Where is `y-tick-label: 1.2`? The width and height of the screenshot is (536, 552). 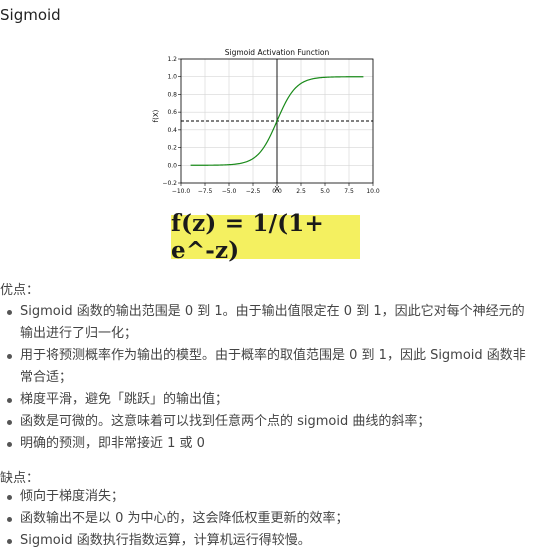
y-tick-label: 1.2 is located at coordinates (172, 59).